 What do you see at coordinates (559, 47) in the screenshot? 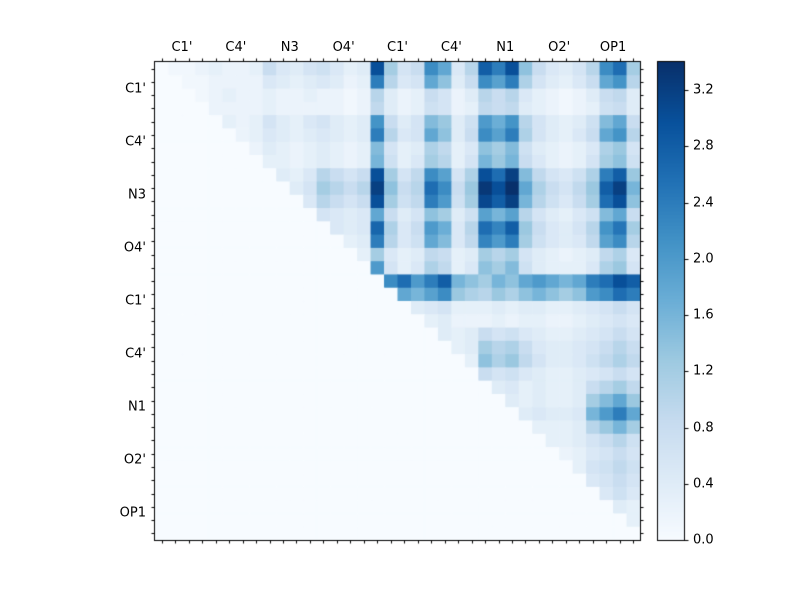
I see `x-tick-label: O2'` at bounding box center [559, 47].